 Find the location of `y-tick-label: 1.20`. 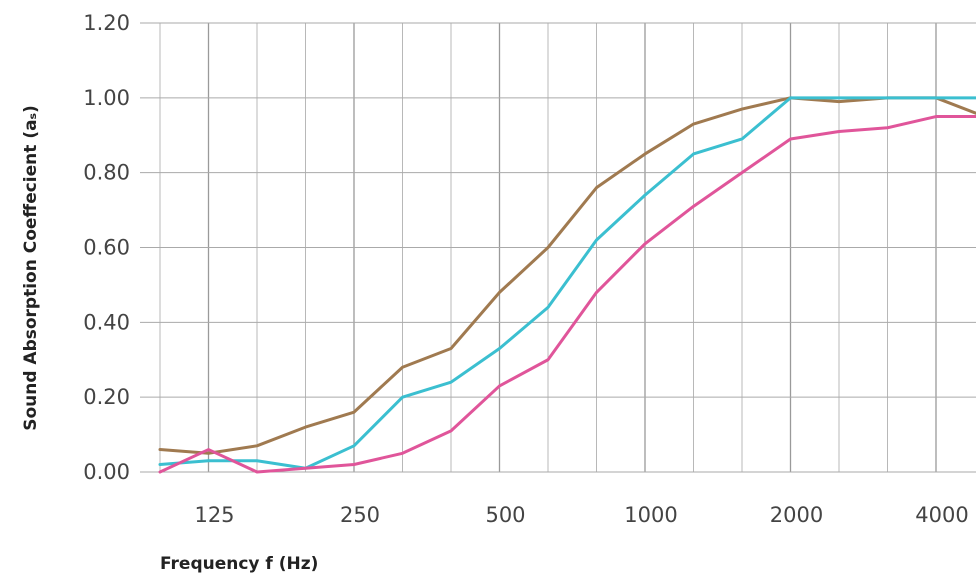

y-tick-label: 1.20 is located at coordinates (106, 23).